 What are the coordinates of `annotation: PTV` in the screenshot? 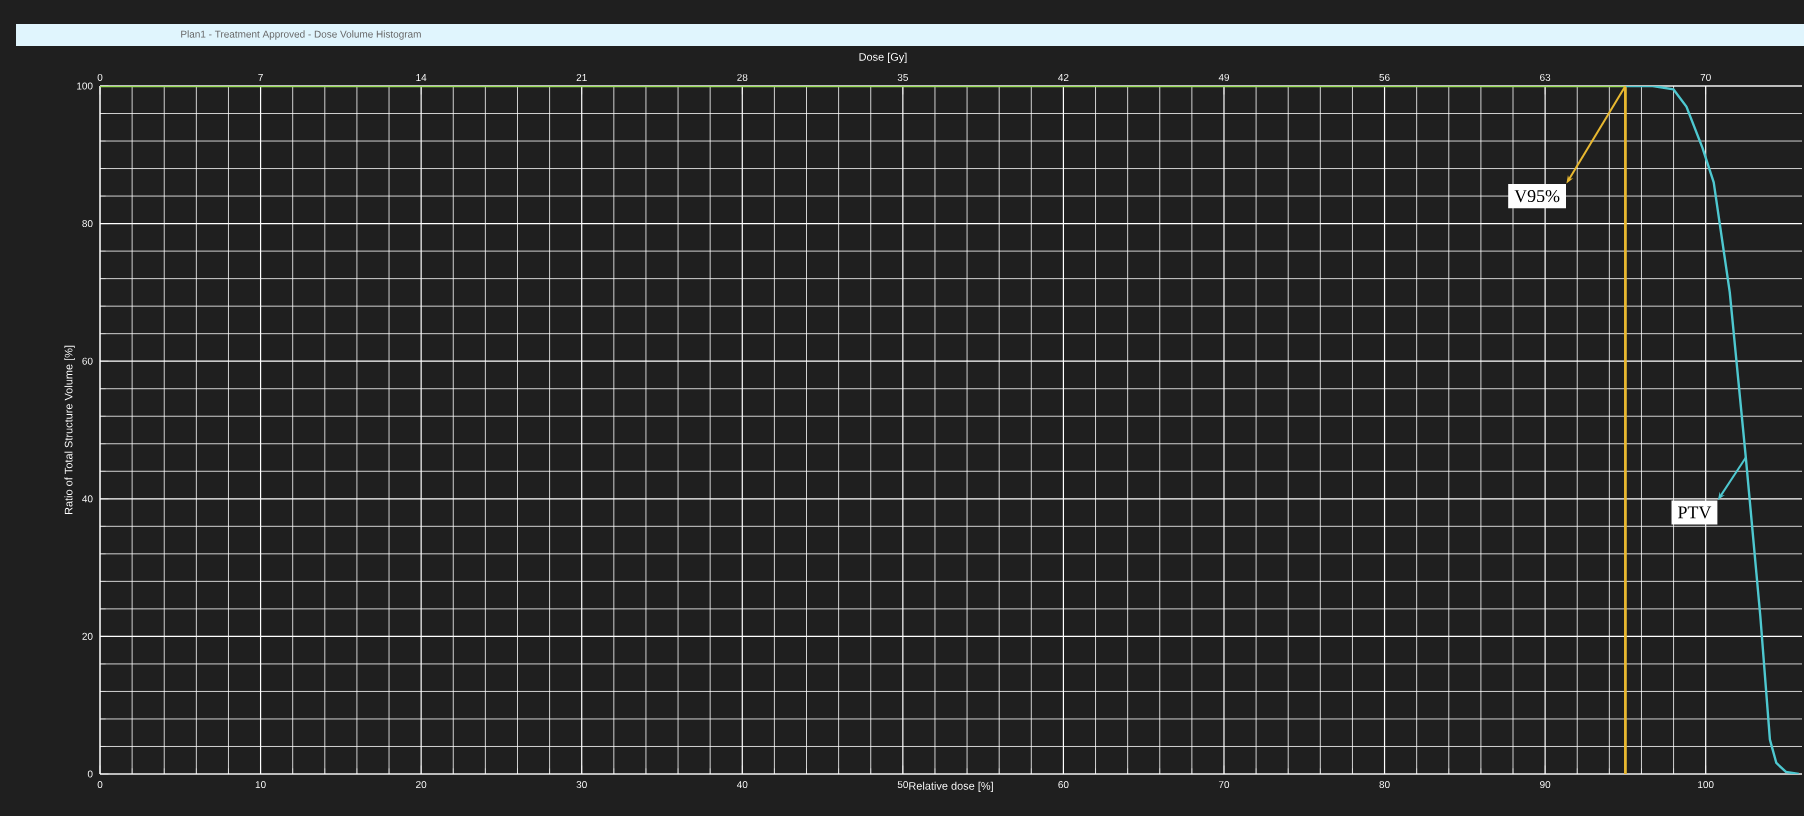 It's located at (1695, 512).